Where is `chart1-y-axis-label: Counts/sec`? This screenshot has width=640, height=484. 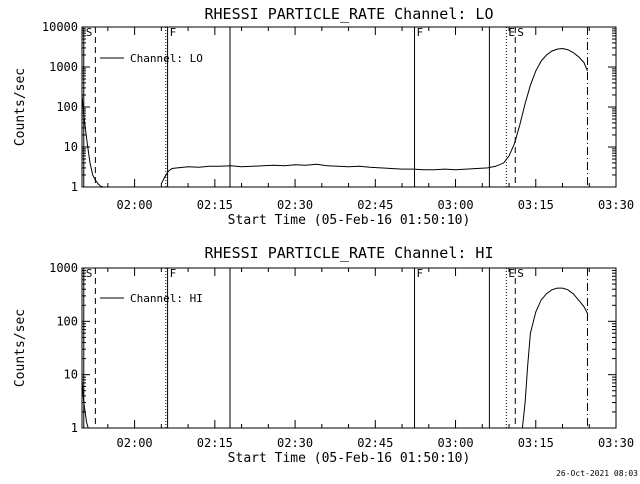
chart1-y-axis-label: Counts/sec is located at coordinates (20, 107).